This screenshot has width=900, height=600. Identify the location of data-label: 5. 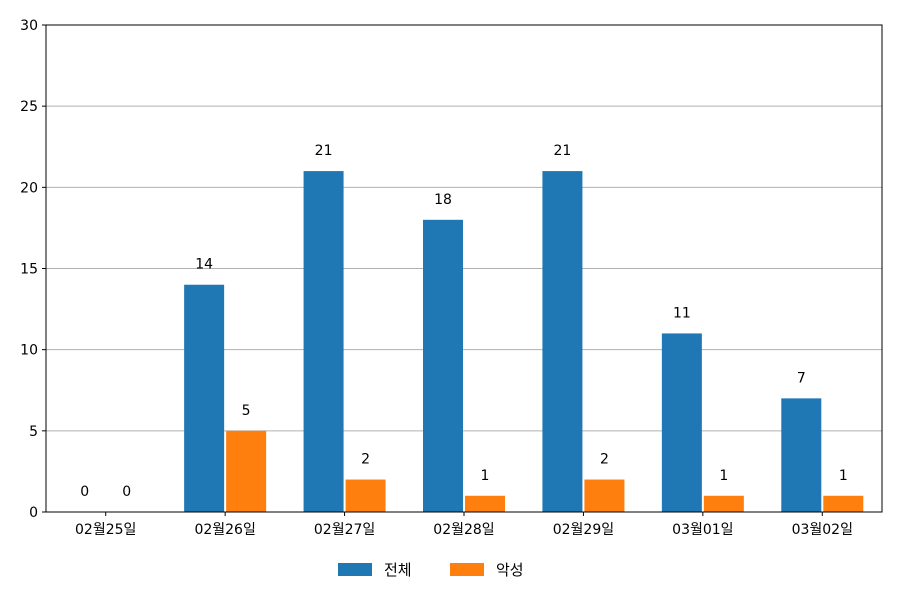
(246, 411).